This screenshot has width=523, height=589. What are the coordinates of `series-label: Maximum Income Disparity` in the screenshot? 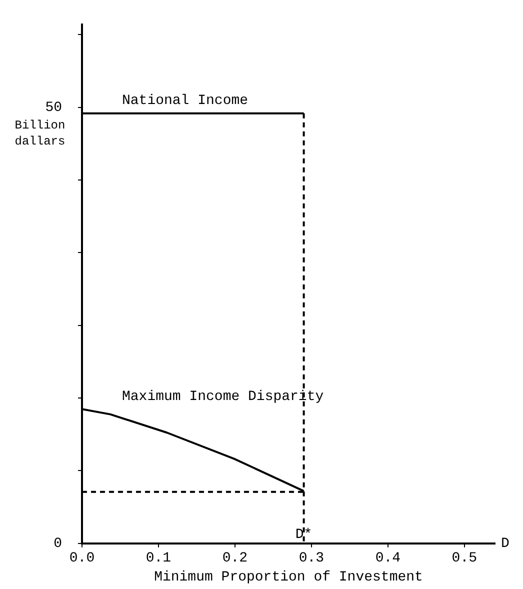 It's located at (223, 396).